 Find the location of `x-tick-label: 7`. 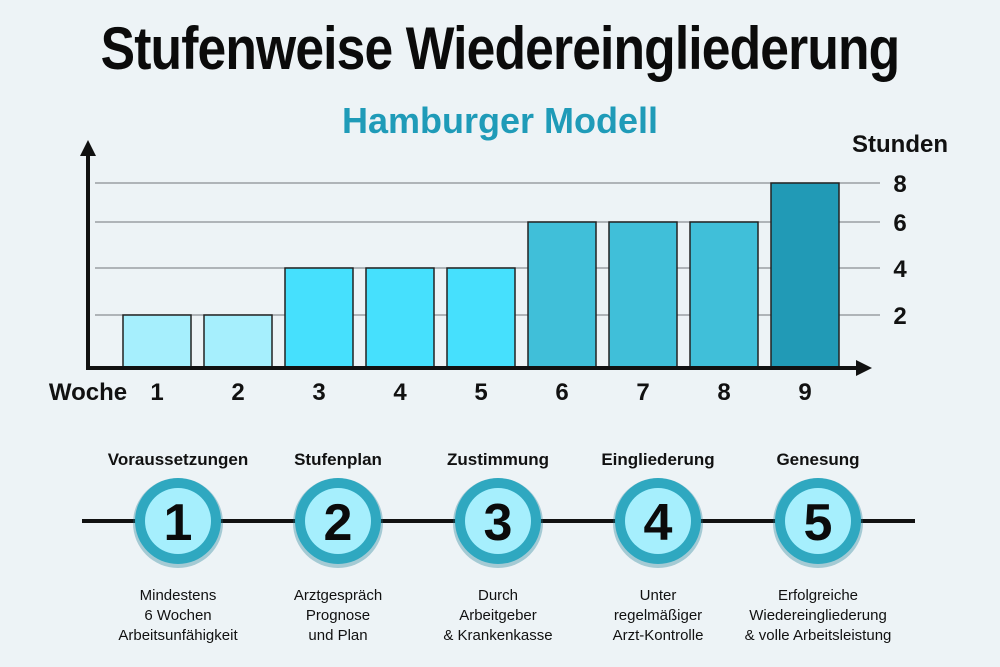

x-tick-label: 7 is located at coordinates (642, 392).